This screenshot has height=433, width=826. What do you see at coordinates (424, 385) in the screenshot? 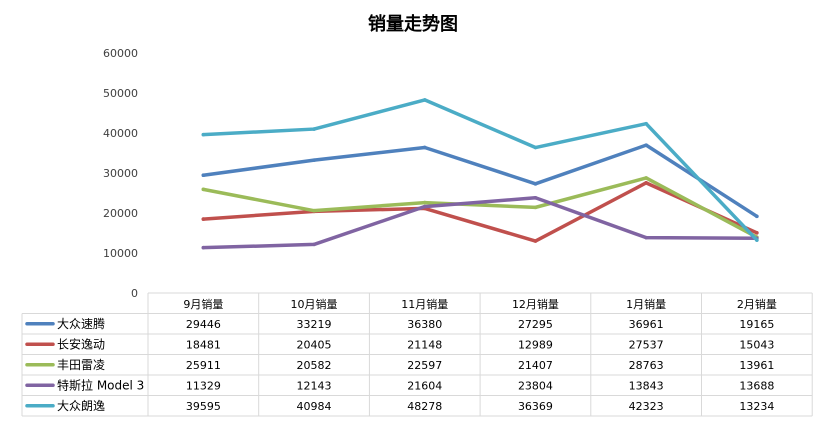
I see `data-value-label: 21604` at bounding box center [424, 385].